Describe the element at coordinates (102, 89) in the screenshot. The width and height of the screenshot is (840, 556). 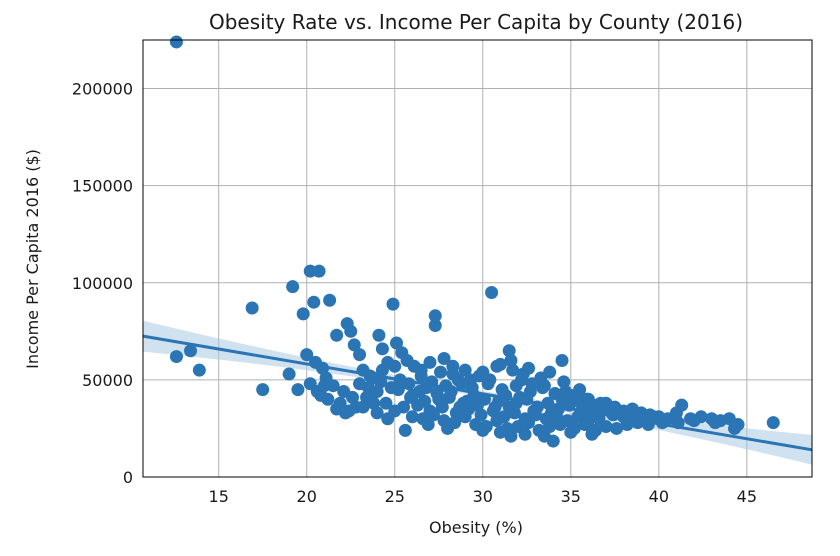
I see `y-tick-label: 200000` at that location.